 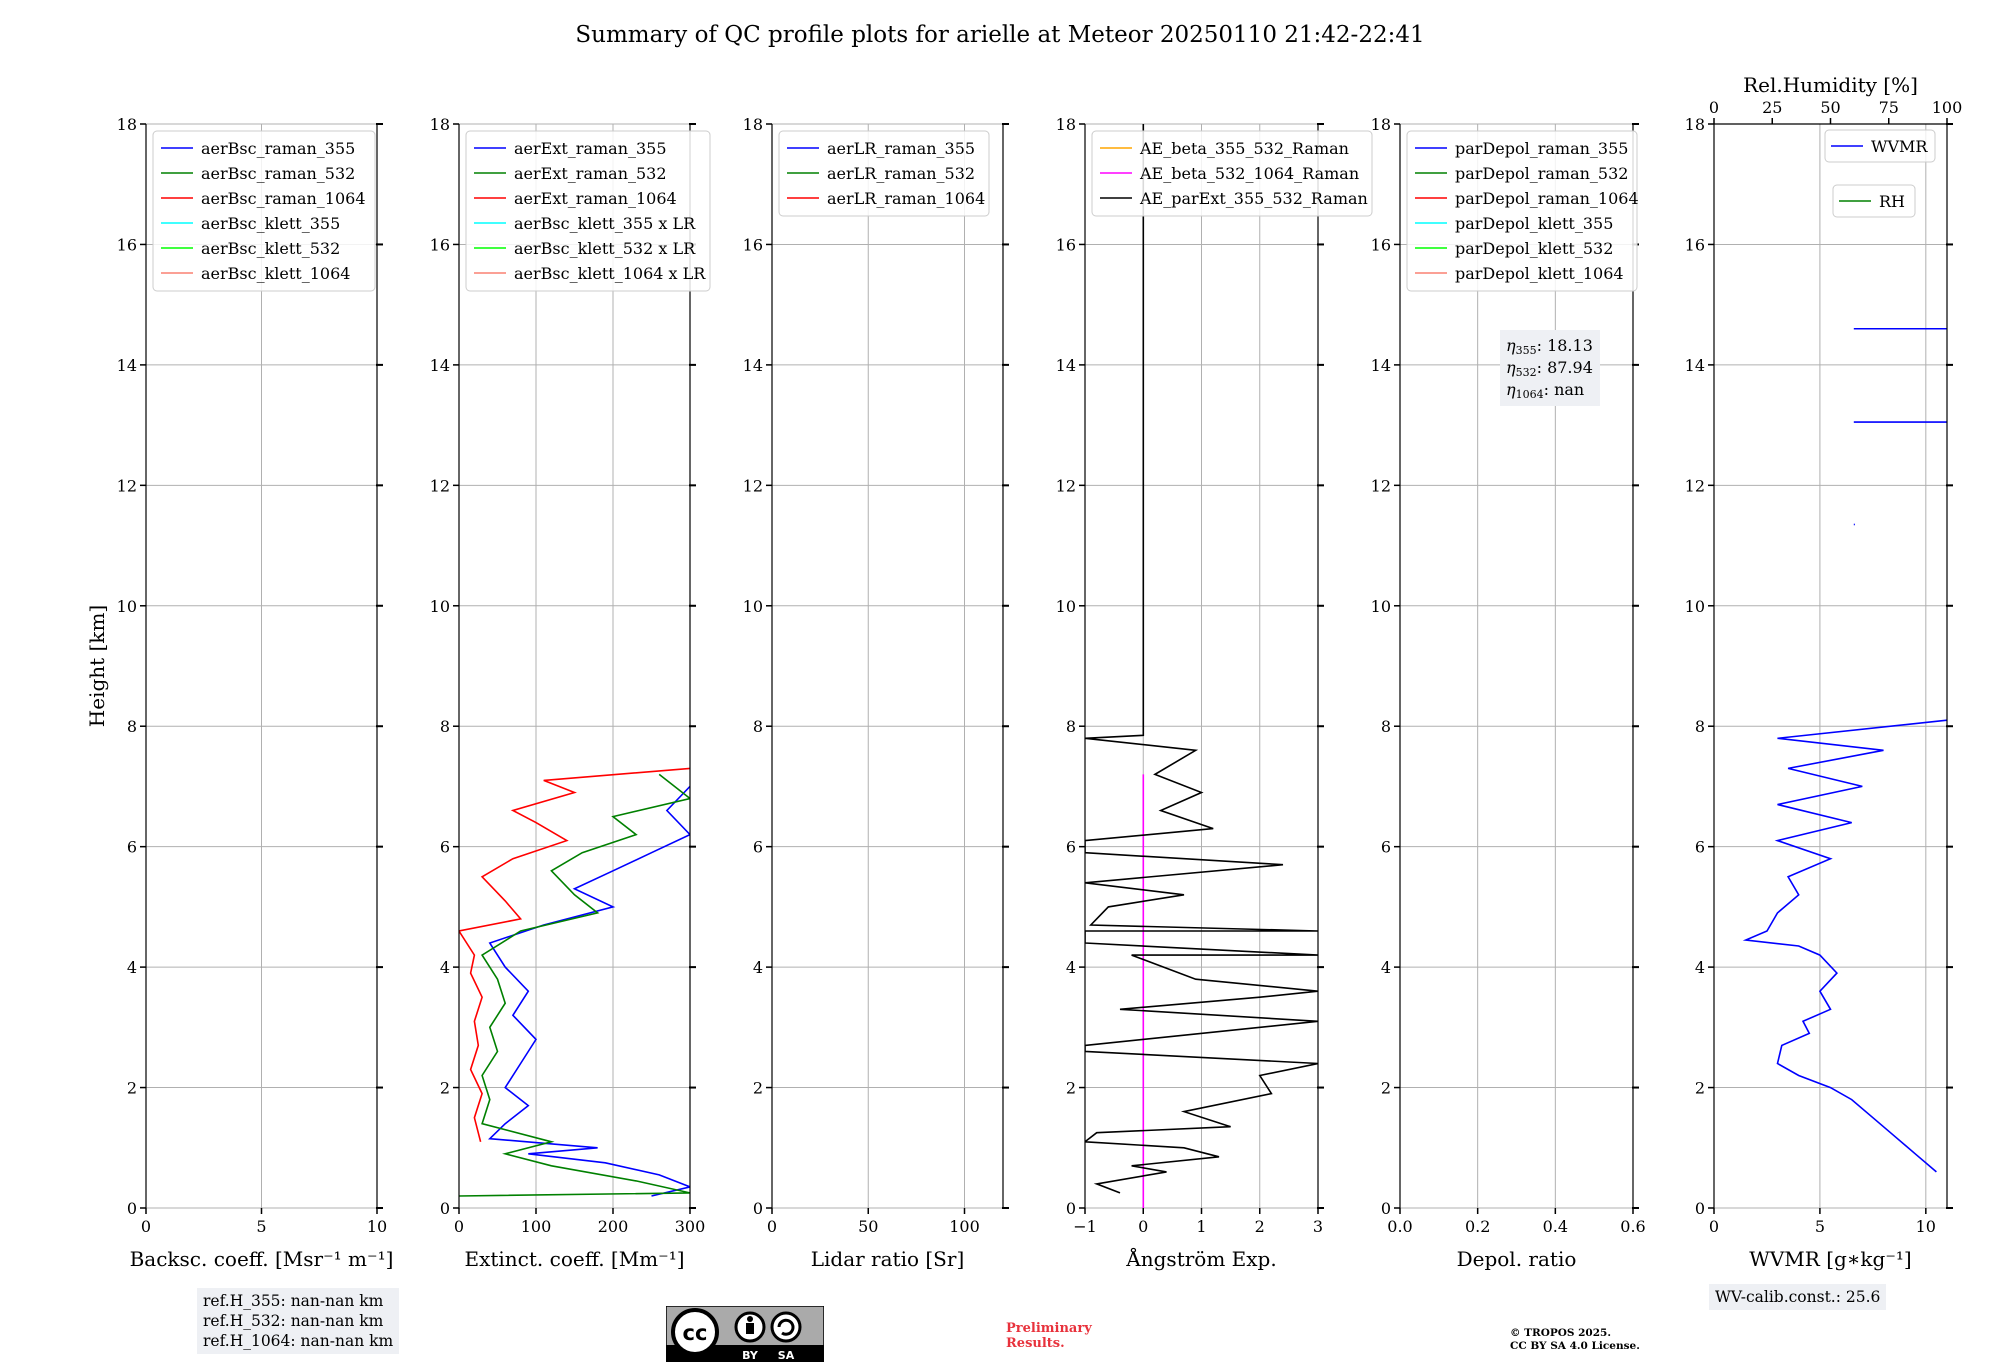 I want to click on x-axis-label: Lidar ratio [Sr], so click(x=888, y=1259).